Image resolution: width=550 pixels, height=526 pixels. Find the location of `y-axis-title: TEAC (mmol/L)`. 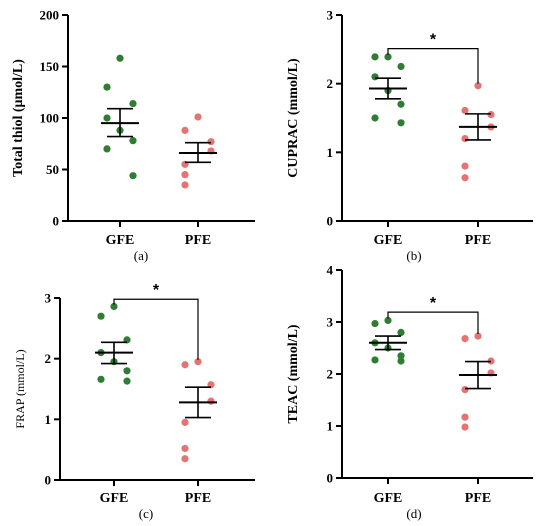

y-axis-title: TEAC (mmol/L) is located at coordinates (293, 374).